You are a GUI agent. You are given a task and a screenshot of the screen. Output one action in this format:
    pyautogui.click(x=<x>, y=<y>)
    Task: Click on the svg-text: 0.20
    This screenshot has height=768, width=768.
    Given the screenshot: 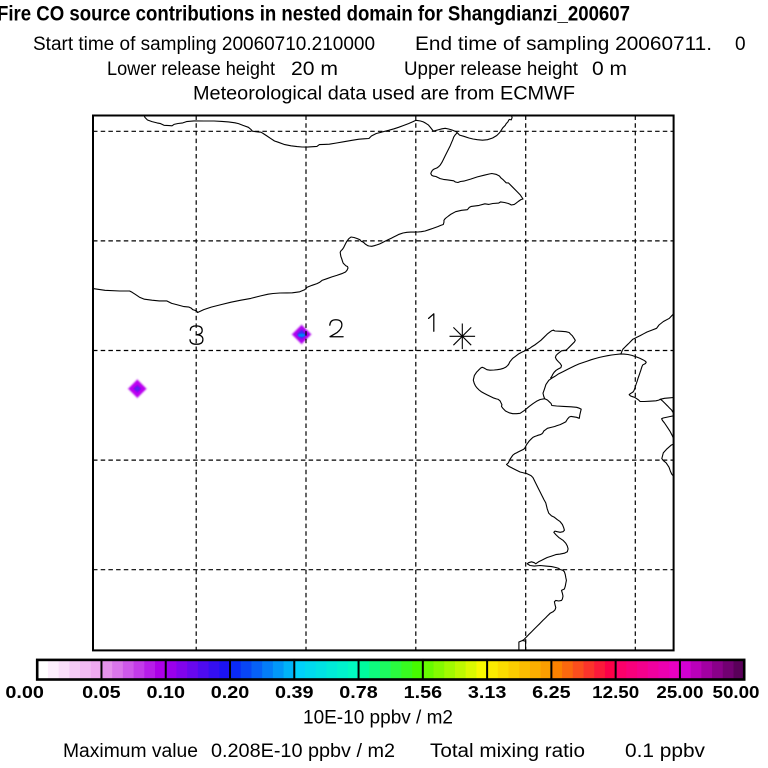 What is the action you would take?
    pyautogui.click(x=230, y=692)
    